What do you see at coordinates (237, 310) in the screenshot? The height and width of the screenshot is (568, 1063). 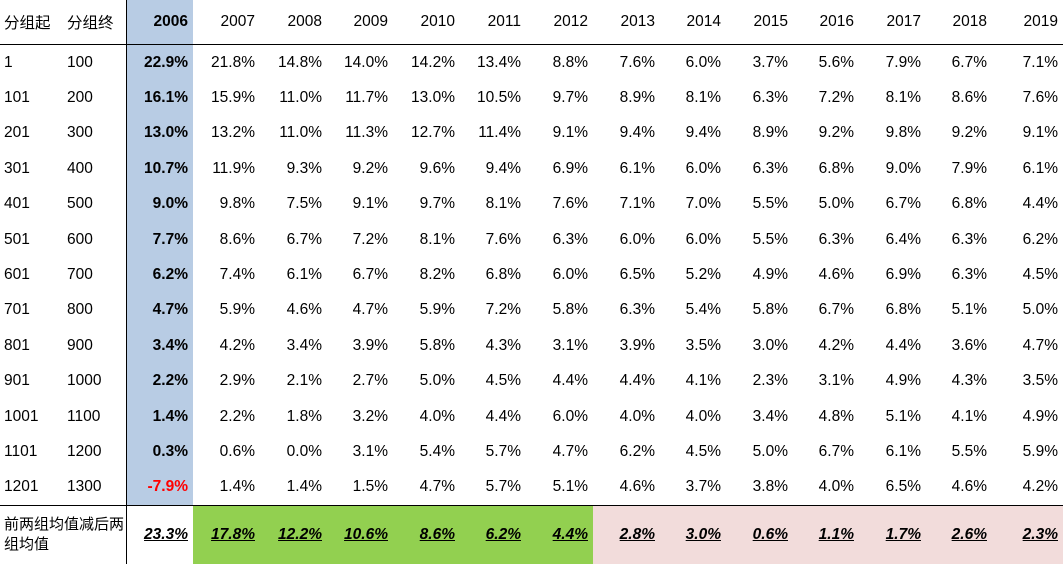 I see `value-cell: 5.9%` at bounding box center [237, 310].